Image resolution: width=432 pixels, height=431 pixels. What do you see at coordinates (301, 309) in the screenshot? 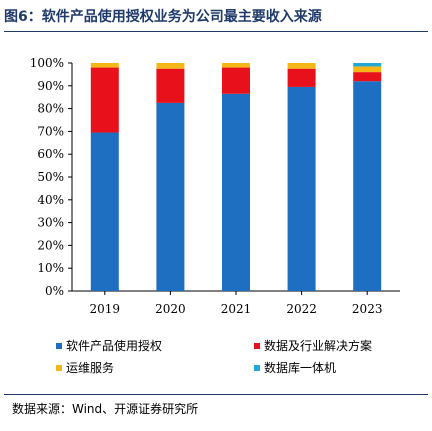
I see `x-tick-label: 2022` at bounding box center [301, 309].